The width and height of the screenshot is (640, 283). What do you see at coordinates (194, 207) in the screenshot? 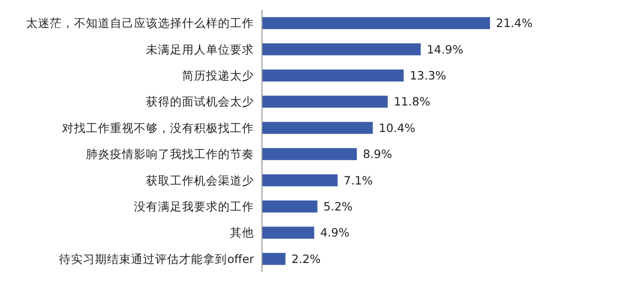
I see `y-tick-label: 没有满足我要求的工作` at bounding box center [194, 207].